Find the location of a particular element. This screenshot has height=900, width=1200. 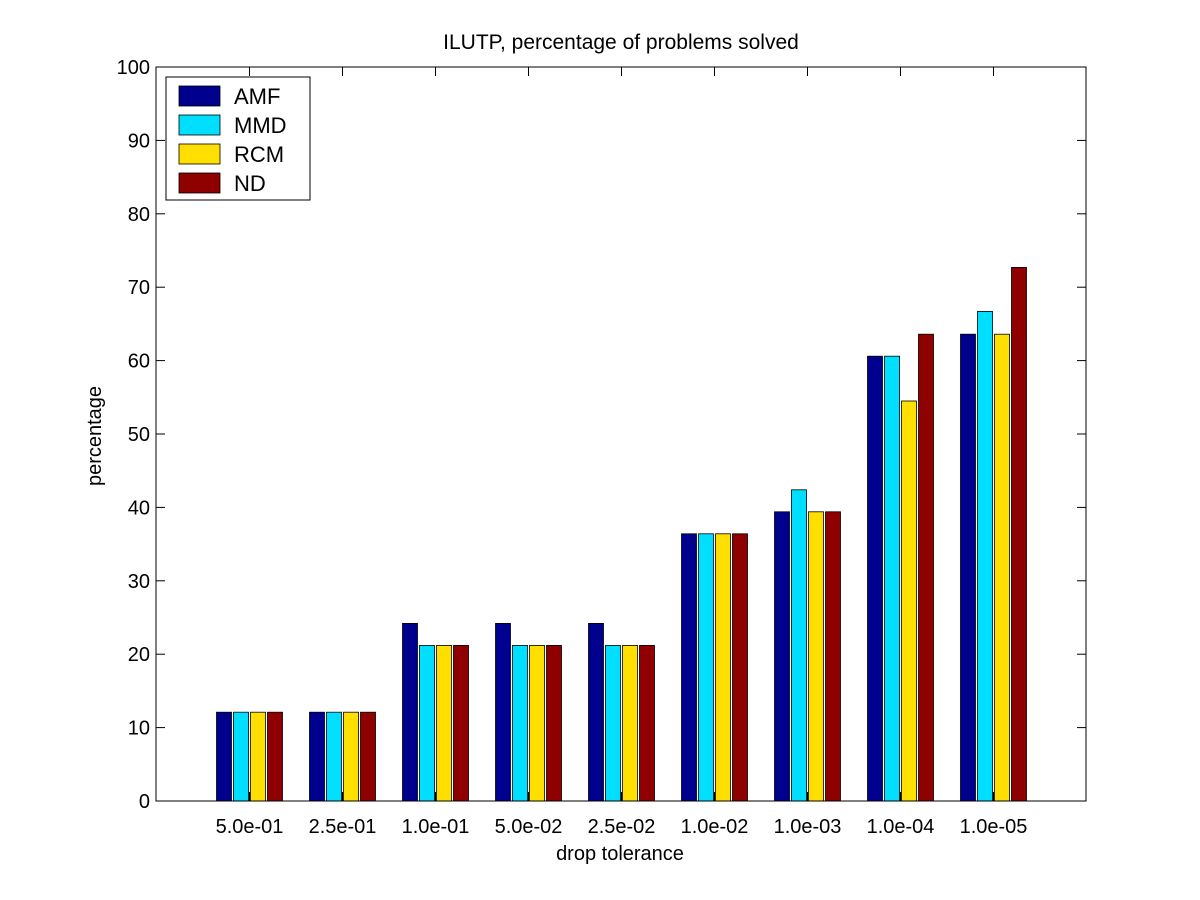

x-tick-label: 5.0e-02 is located at coordinates (529, 827).